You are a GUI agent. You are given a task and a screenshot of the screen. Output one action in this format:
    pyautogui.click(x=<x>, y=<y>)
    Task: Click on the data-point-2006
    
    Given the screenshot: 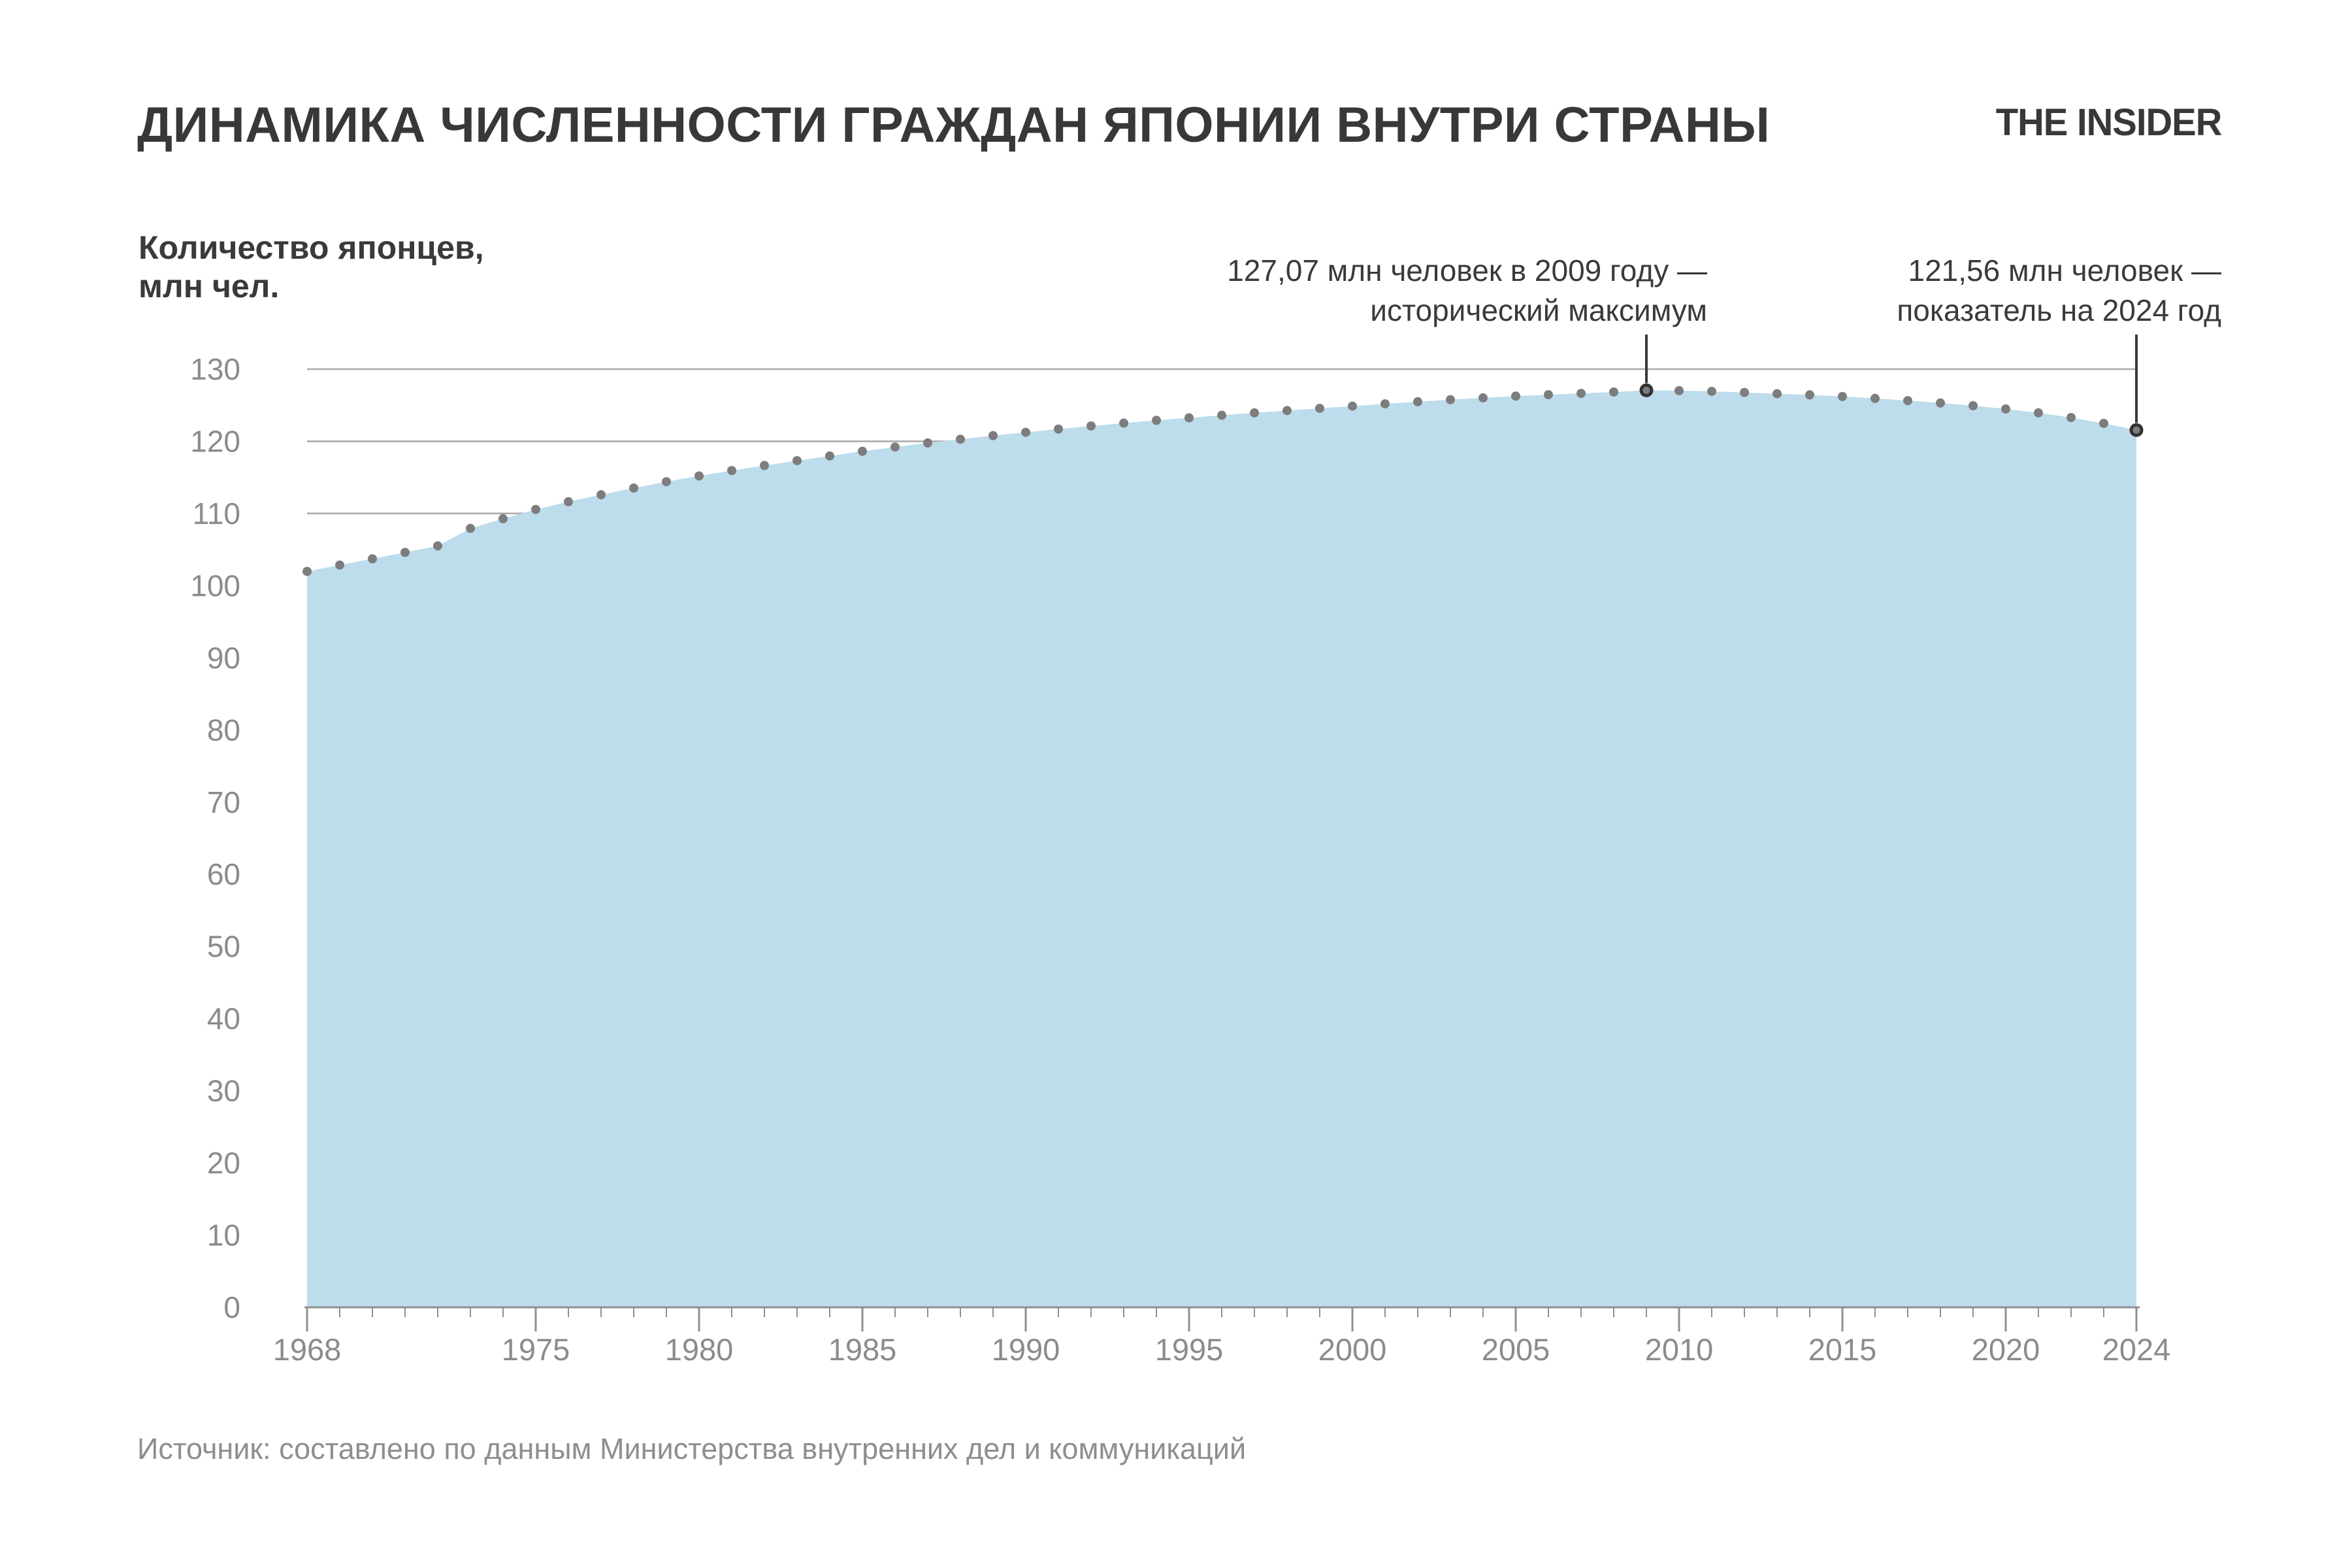 What is the action you would take?
    pyautogui.click(x=1548, y=395)
    